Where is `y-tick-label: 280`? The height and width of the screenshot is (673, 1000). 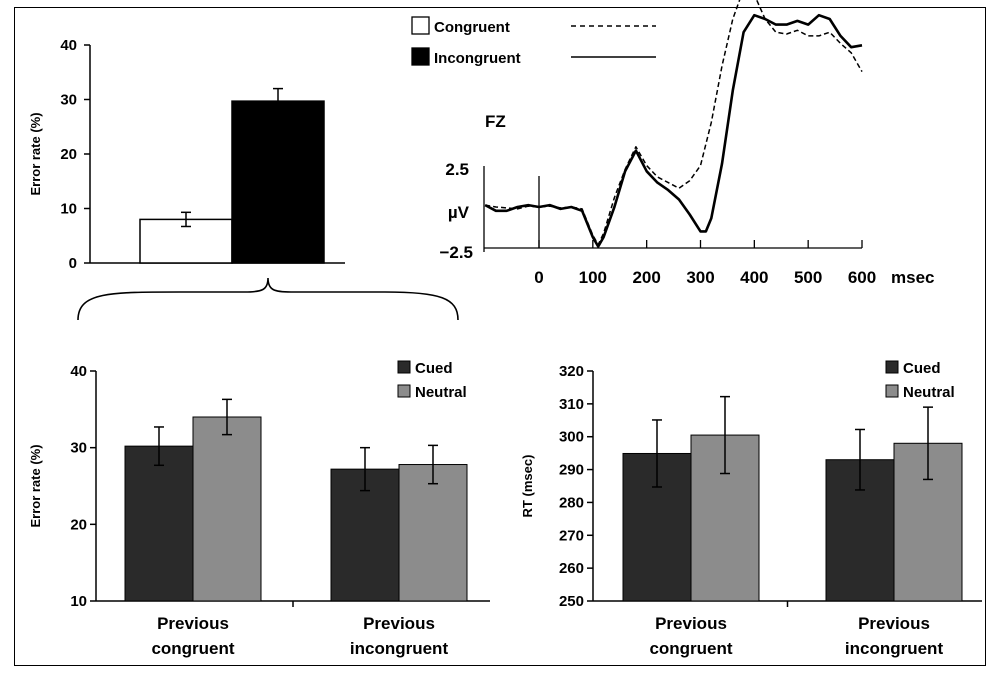
y-tick-label: 280 is located at coordinates (571, 502).